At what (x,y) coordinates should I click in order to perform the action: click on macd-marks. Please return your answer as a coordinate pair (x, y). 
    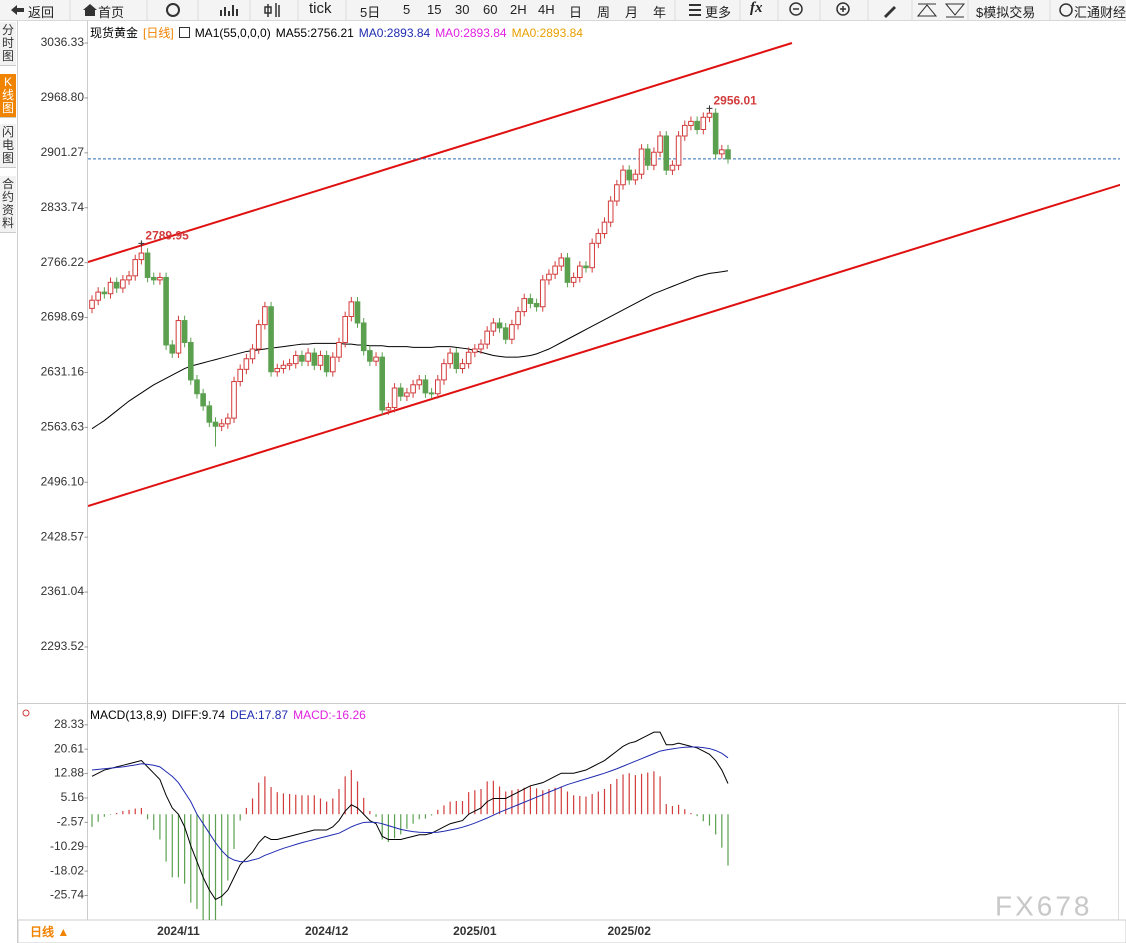
    Looking at the image, I should click on (410, 825).